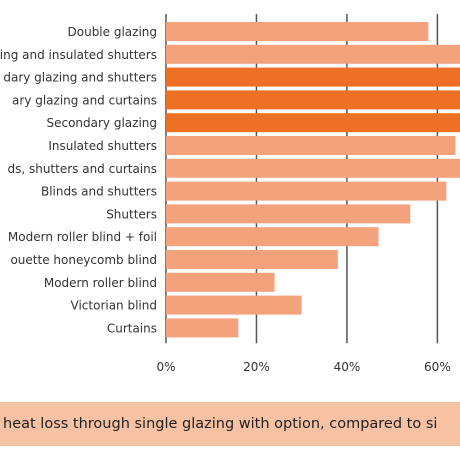 The width and height of the screenshot is (460, 460). What do you see at coordinates (101, 123) in the screenshot?
I see `category-label: Secondary glazing` at bounding box center [101, 123].